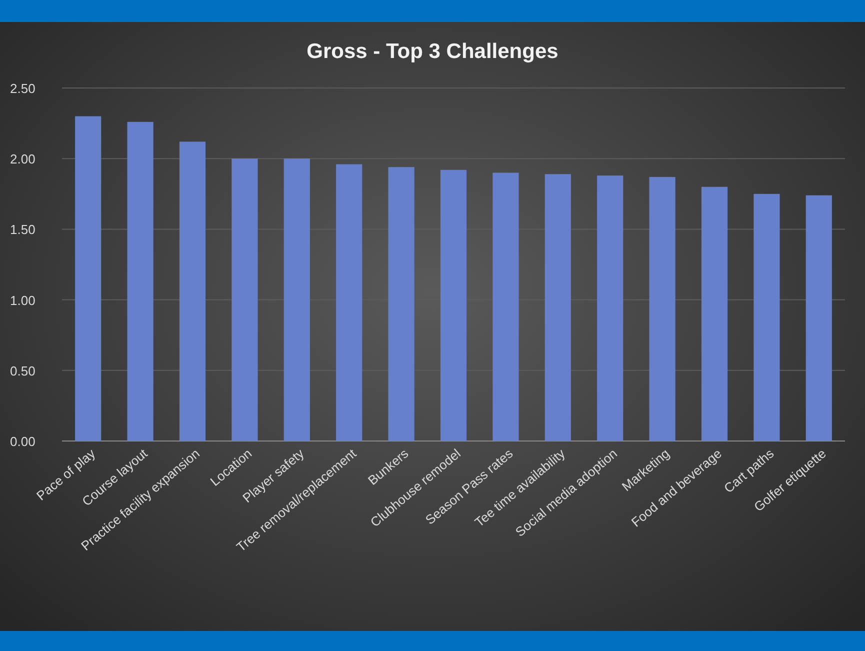 This screenshot has width=865, height=651. Describe the element at coordinates (23, 230) in the screenshot. I see `y-tick-label: 1.50` at that location.